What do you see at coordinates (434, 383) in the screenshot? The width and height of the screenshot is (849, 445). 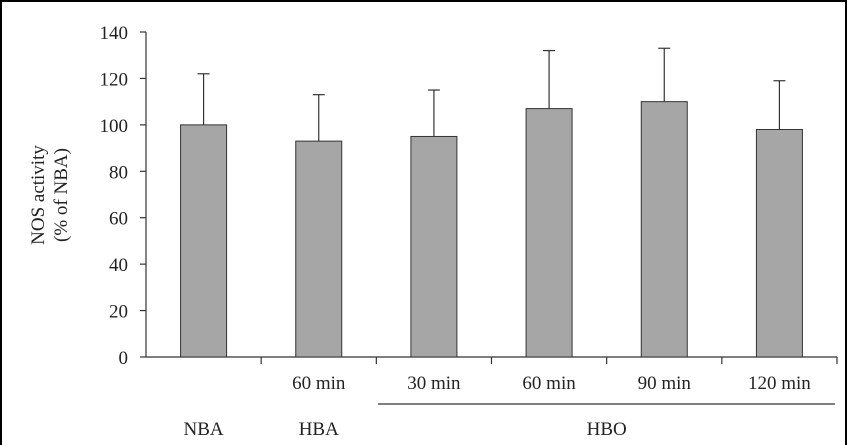 I see `x-tick-label: 30 min` at bounding box center [434, 383].